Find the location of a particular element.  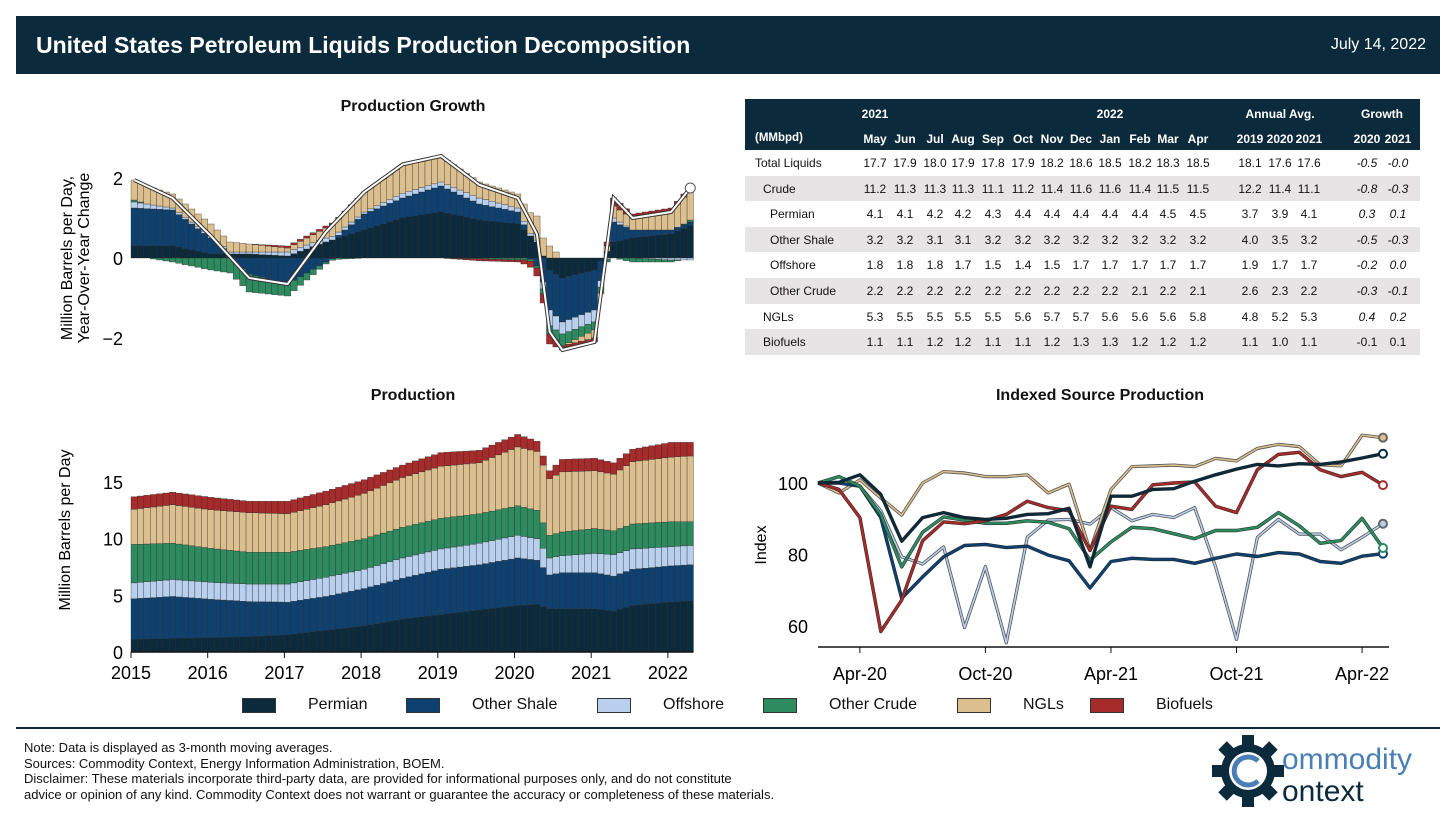

legend-item: Permian is located at coordinates (305, 705).